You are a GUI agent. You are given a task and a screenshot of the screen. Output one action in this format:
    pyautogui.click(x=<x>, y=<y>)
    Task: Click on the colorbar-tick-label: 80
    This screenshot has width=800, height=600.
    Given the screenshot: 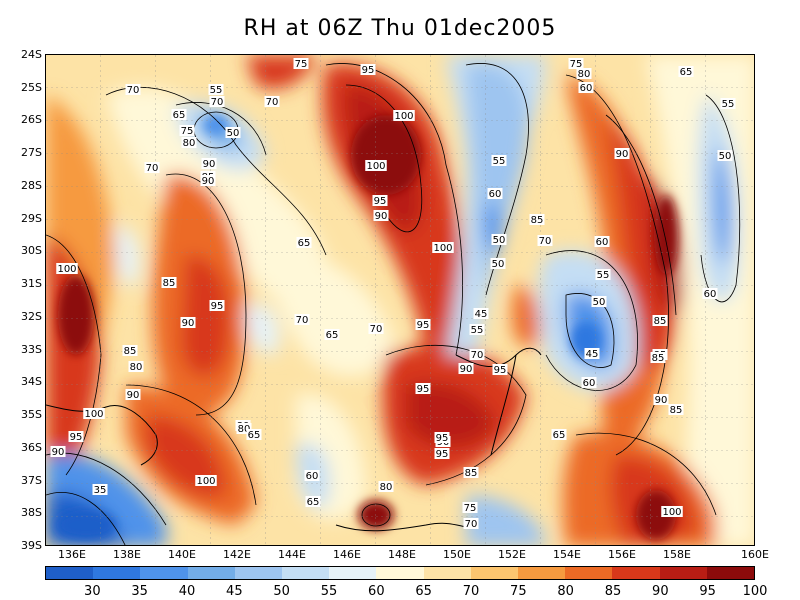 What is the action you would take?
    pyautogui.click(x=565, y=591)
    